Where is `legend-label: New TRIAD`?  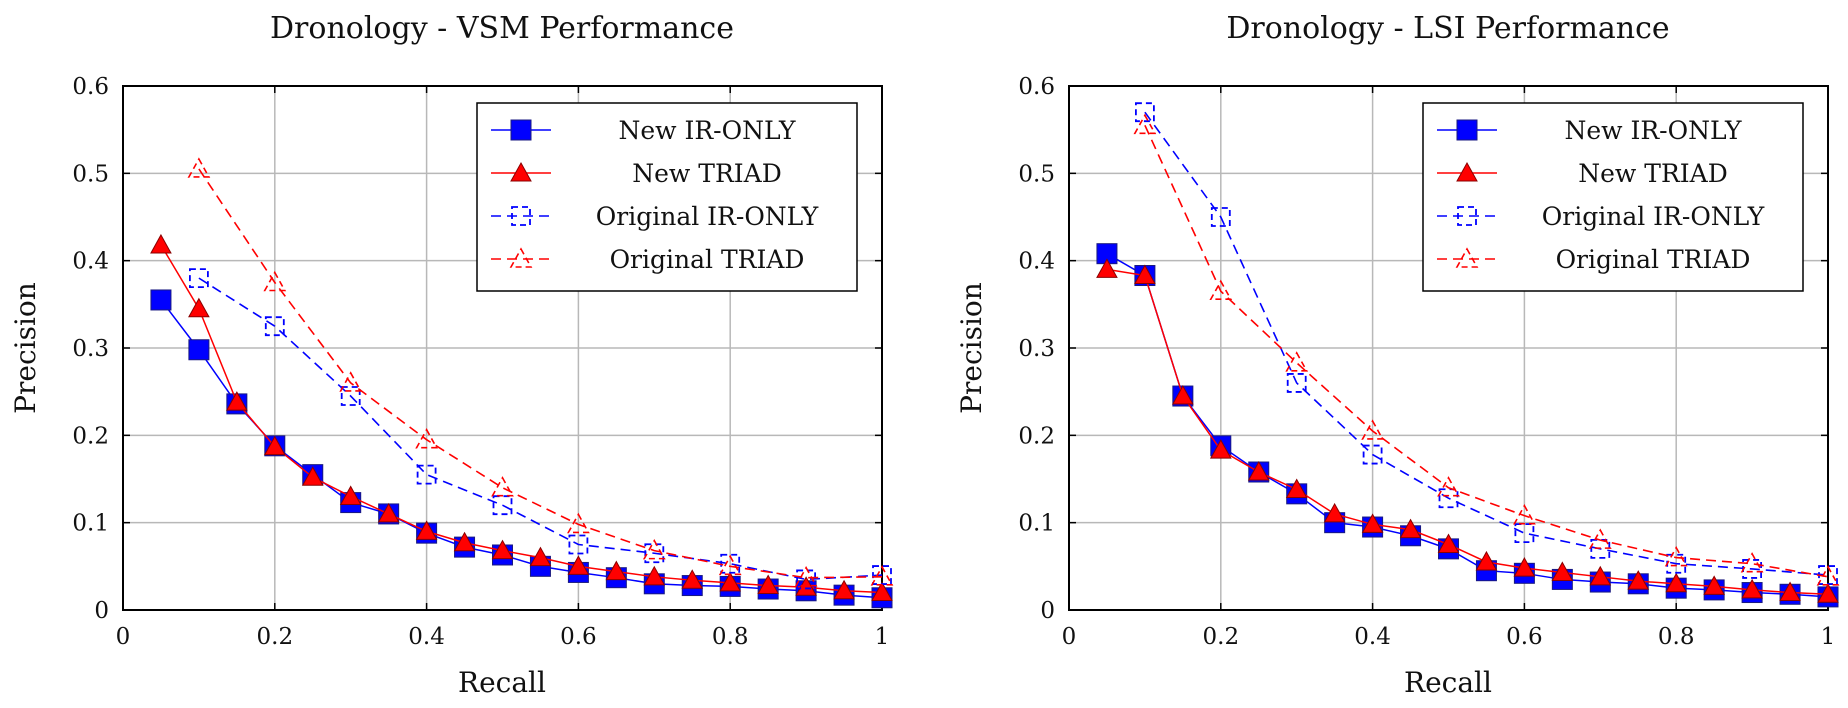
legend-label: New TRIAD is located at coordinates (1653, 173).